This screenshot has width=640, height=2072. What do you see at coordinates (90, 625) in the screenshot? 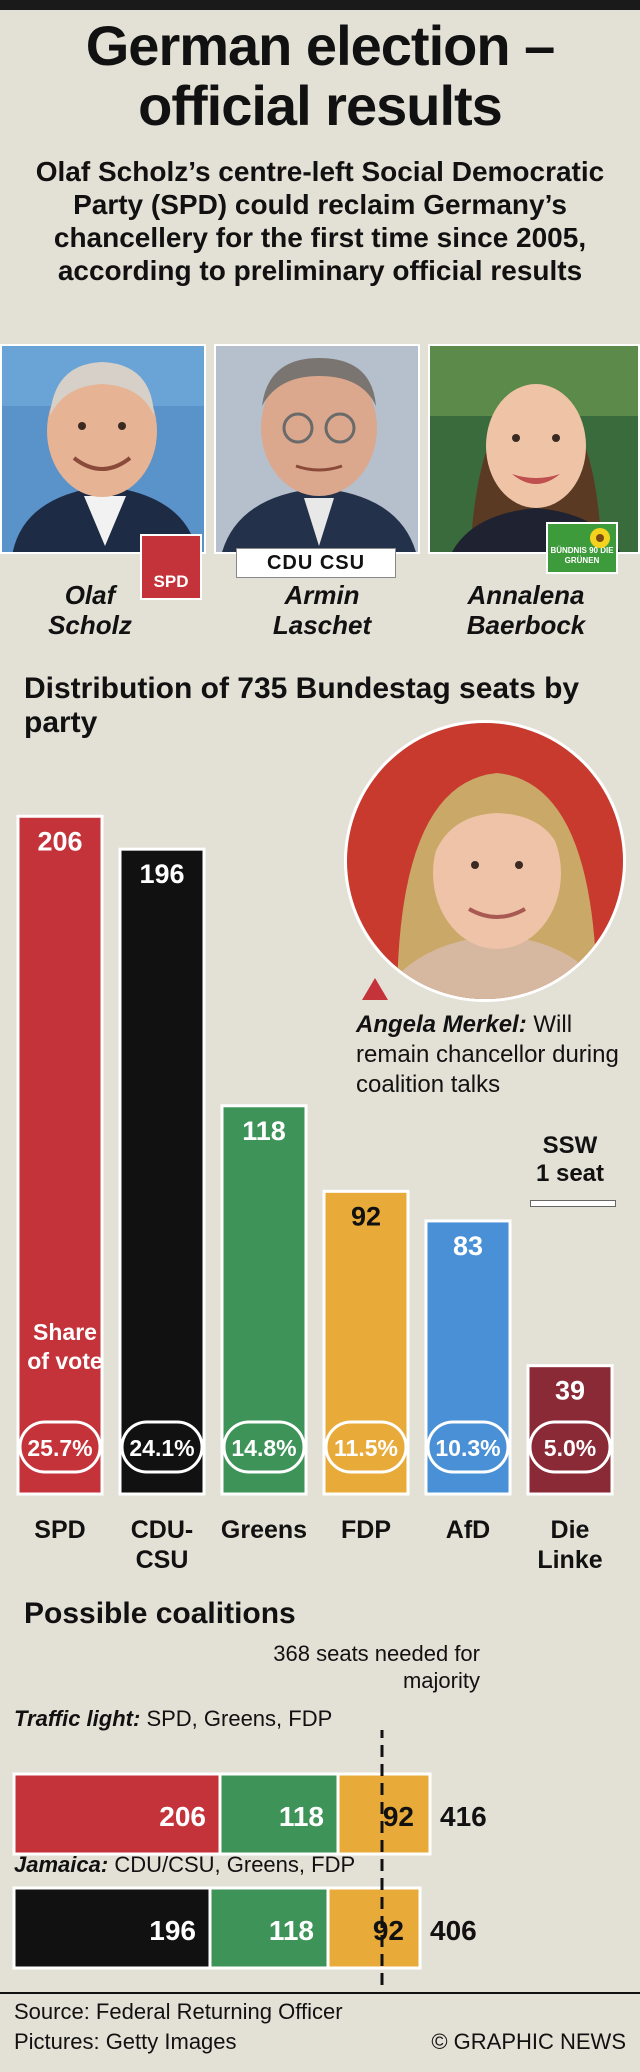
I see `candidate-last-name: Scholz` at bounding box center [90, 625].